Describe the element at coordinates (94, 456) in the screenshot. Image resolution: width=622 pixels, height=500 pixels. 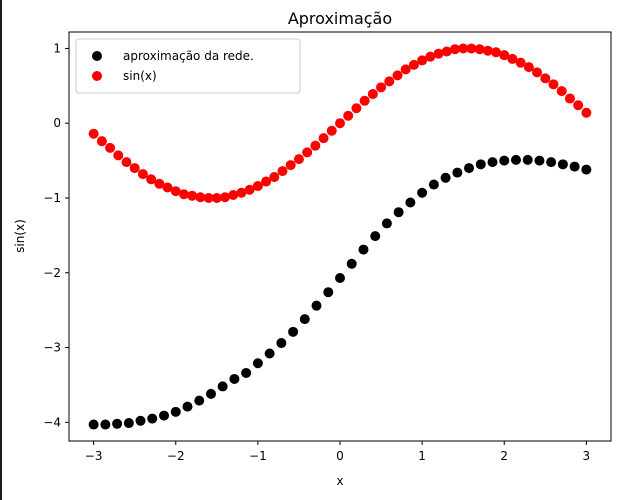
I see `x-tick-label: −3` at that location.